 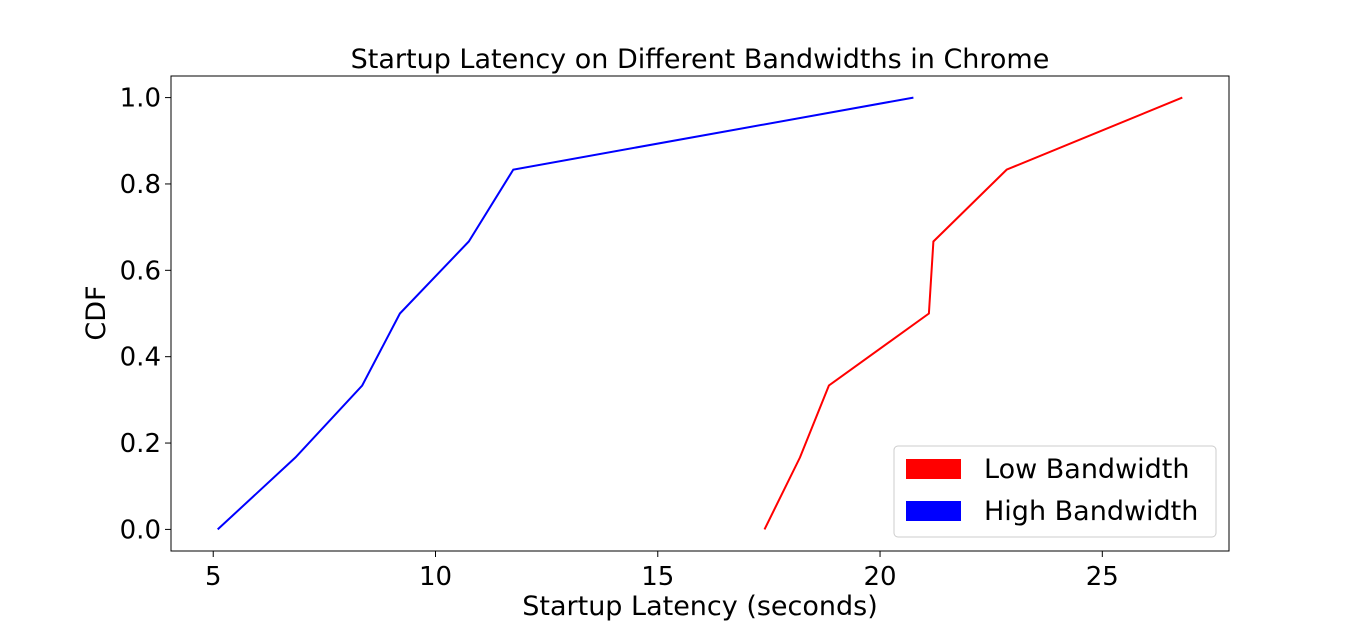 I want to click on y-tick-label: 0.4, so click(x=140, y=358).